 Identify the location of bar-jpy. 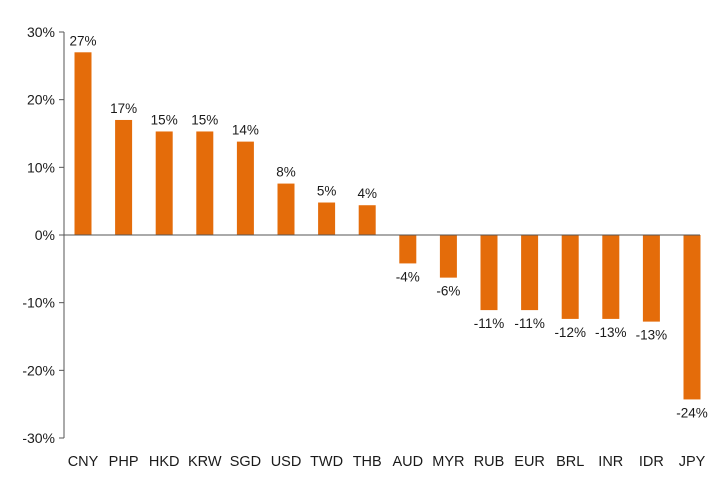
(692, 317).